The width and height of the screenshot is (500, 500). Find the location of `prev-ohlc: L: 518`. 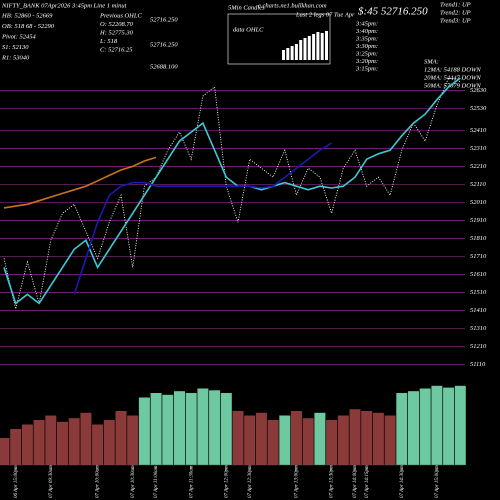

prev-ohlc: L: 518 is located at coordinates (108, 41).